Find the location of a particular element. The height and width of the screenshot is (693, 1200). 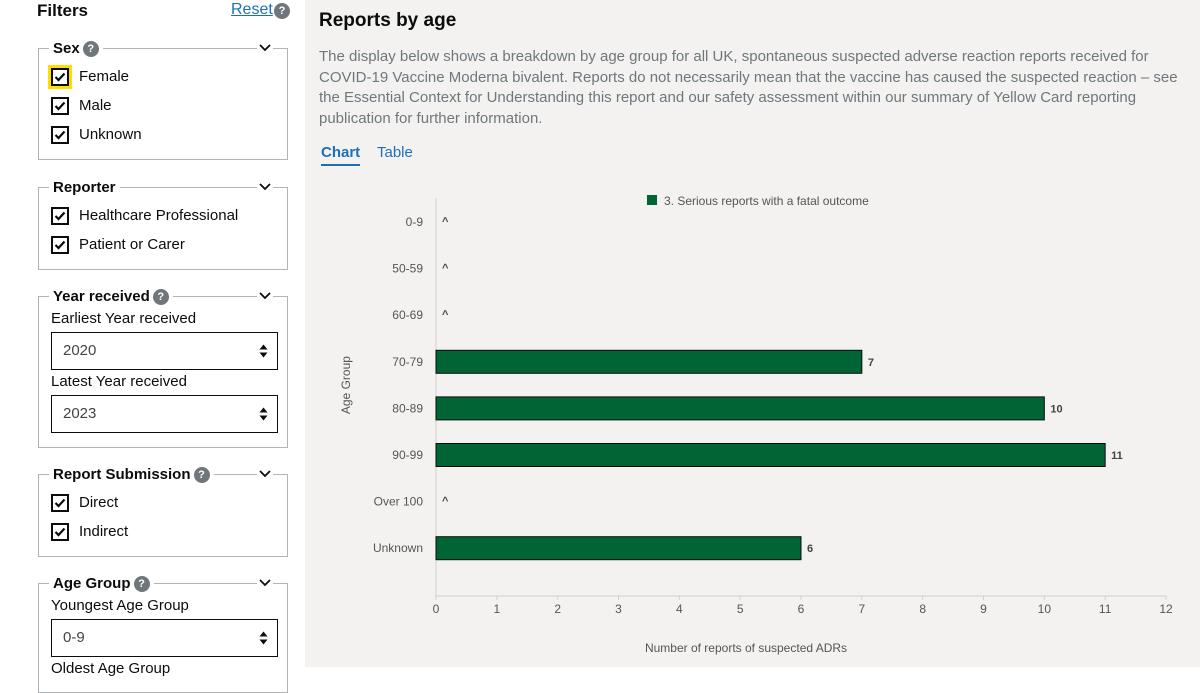

tab-chart: Chart is located at coordinates (341, 154).